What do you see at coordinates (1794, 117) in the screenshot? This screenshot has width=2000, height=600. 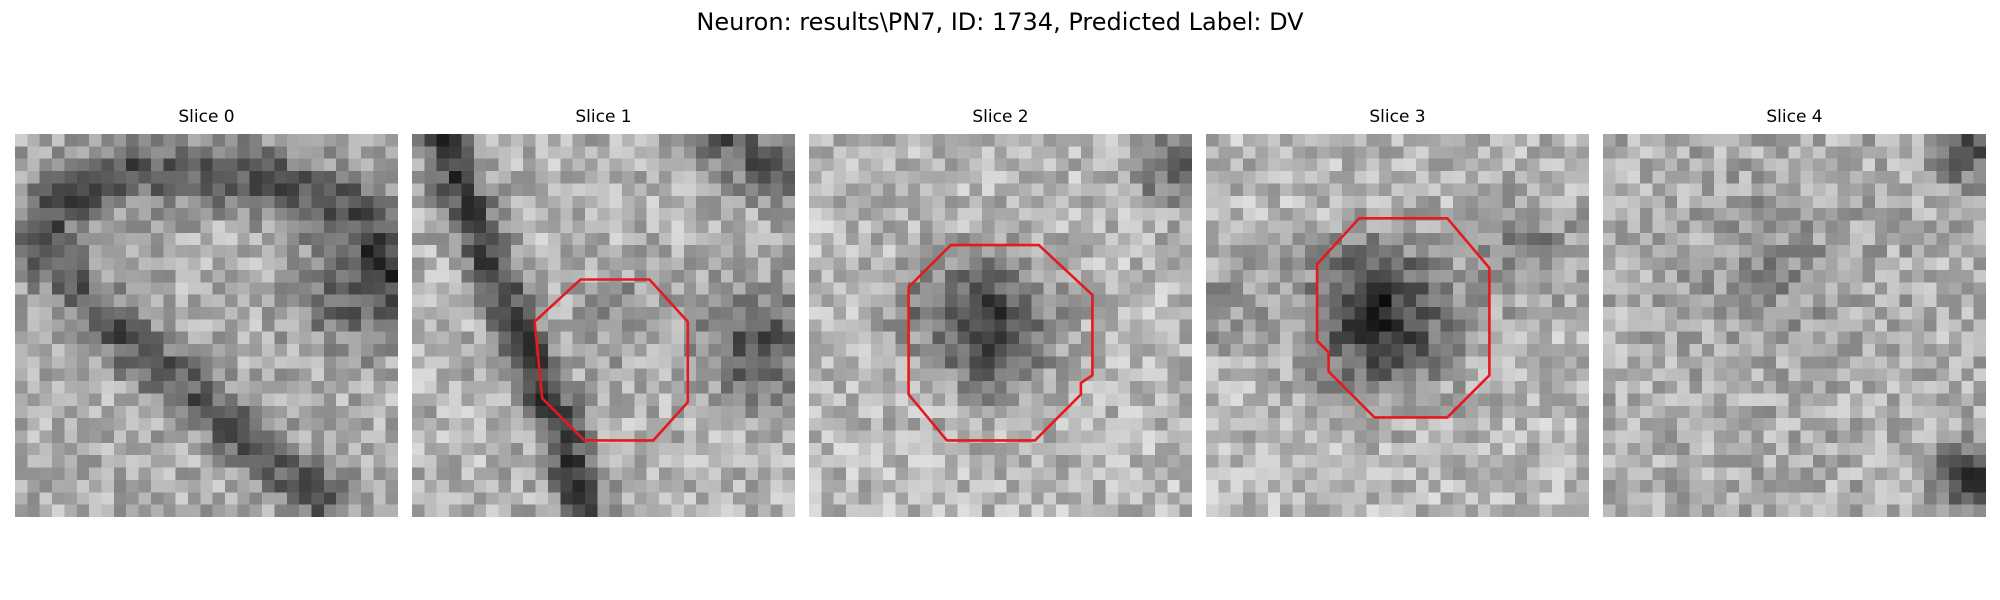 I see `slice-title-4: Slice 4` at bounding box center [1794, 117].